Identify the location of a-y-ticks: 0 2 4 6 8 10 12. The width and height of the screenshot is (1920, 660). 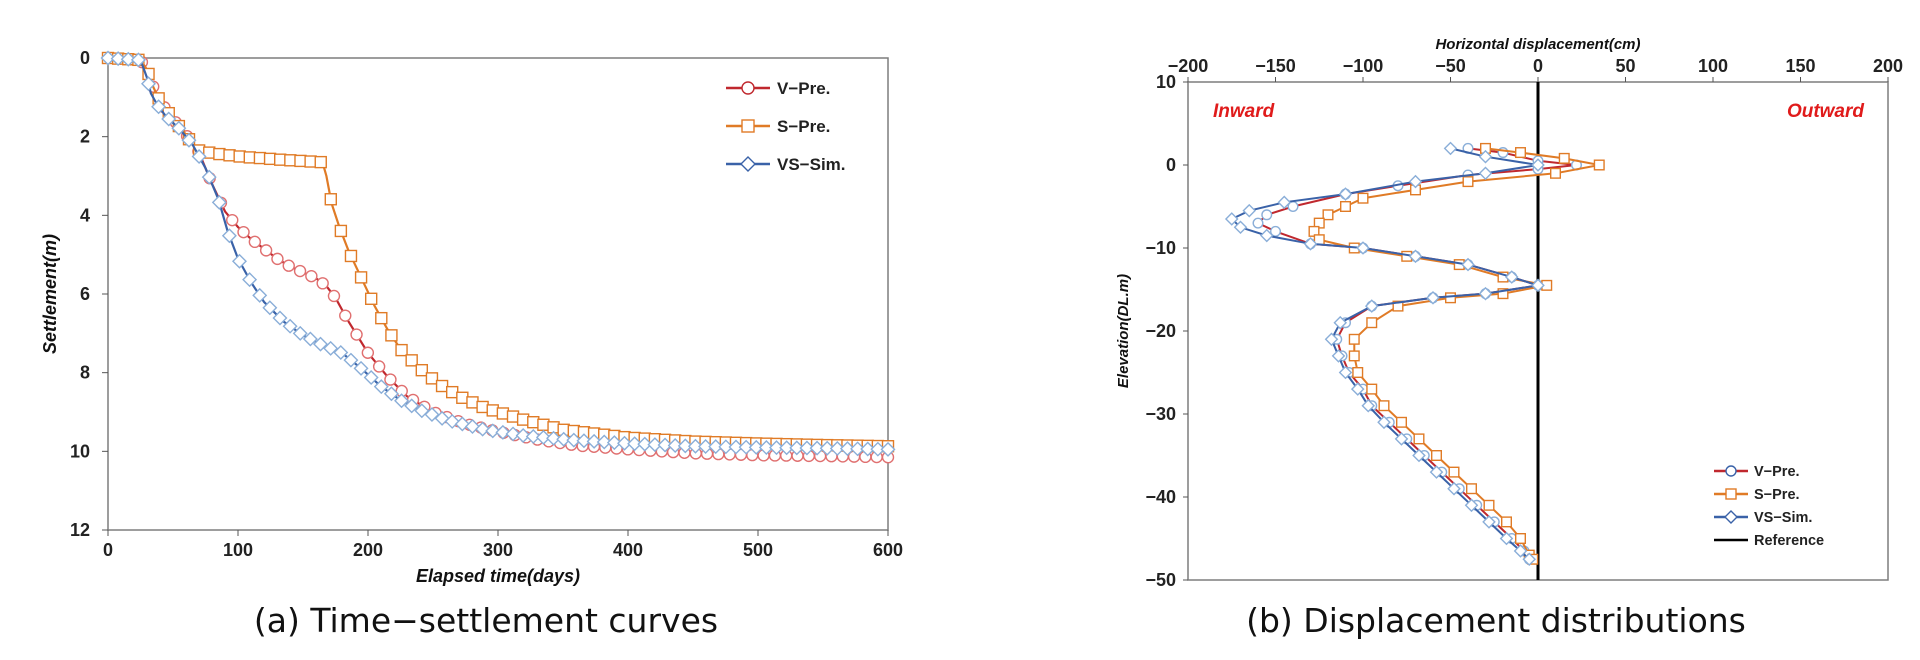
(89, 294).